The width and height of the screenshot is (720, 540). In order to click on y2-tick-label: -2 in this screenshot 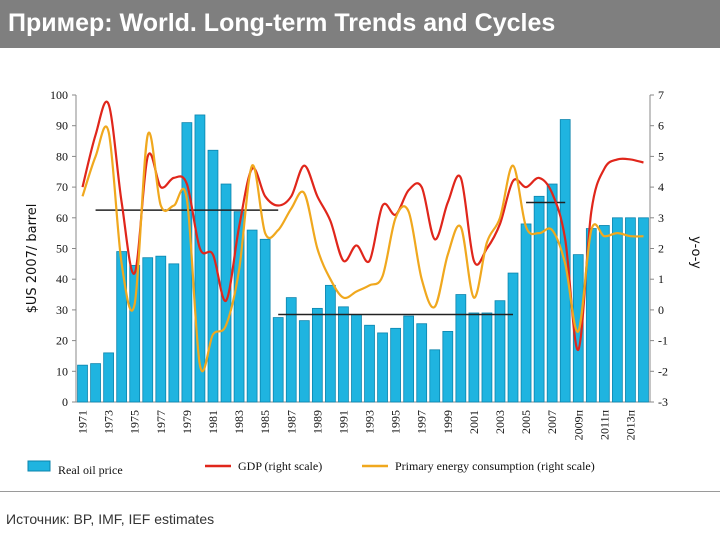, I will do `click(663, 371)`.